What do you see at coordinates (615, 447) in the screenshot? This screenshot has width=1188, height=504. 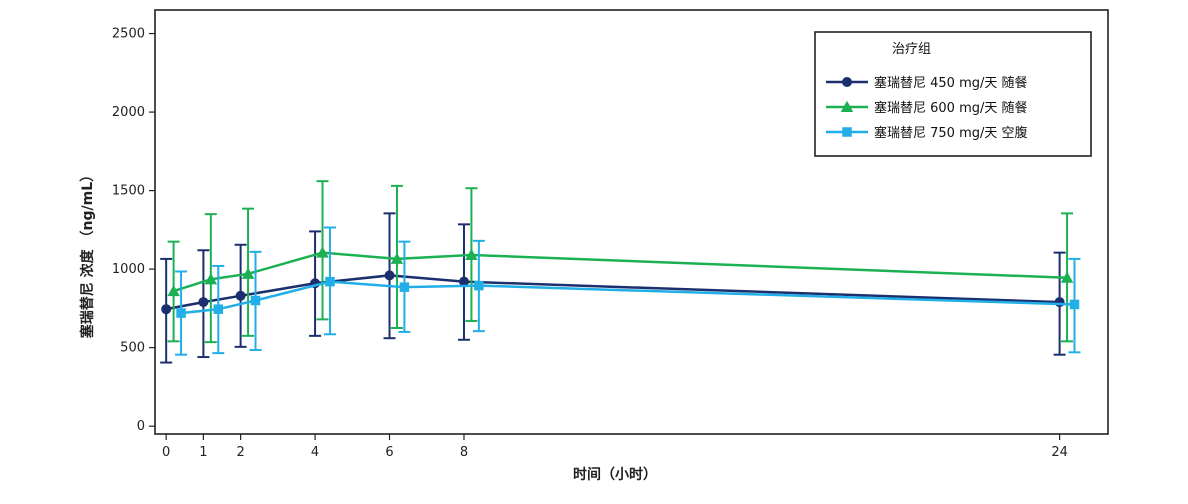 I see `x-axis: 0 1 2 4 6 8 24` at bounding box center [615, 447].